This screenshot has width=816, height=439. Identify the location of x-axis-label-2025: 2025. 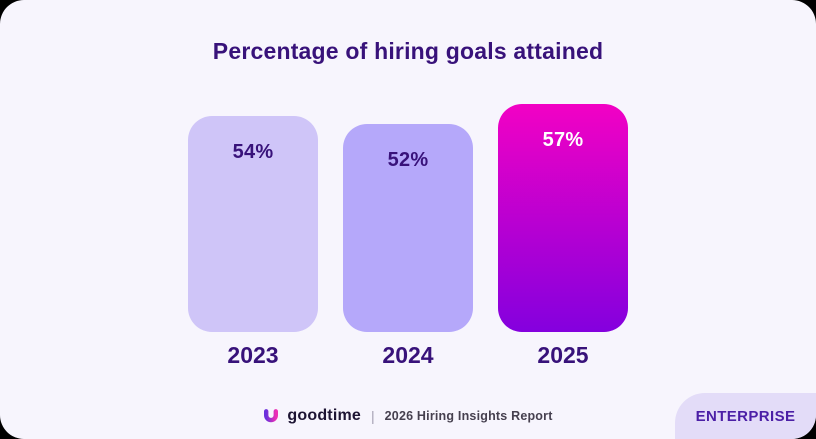
(563, 355).